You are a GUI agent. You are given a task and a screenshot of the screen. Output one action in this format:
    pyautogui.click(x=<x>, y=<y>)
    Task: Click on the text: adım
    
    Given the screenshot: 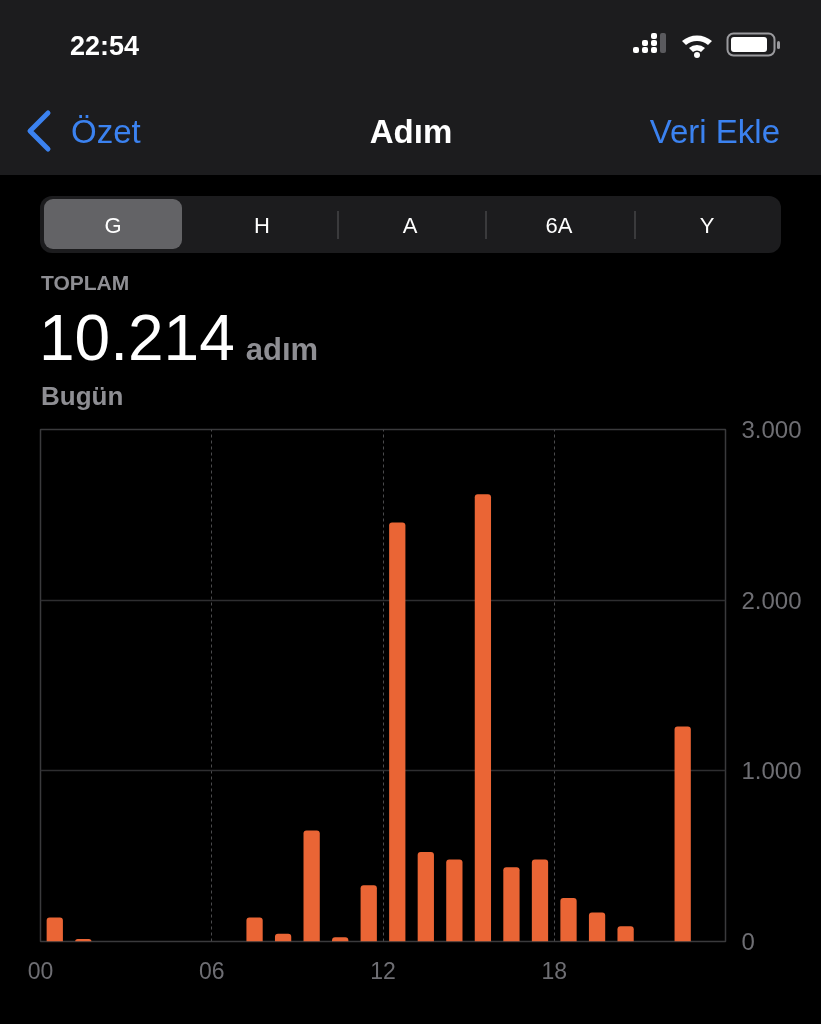 What is the action you would take?
    pyautogui.click(x=282, y=349)
    